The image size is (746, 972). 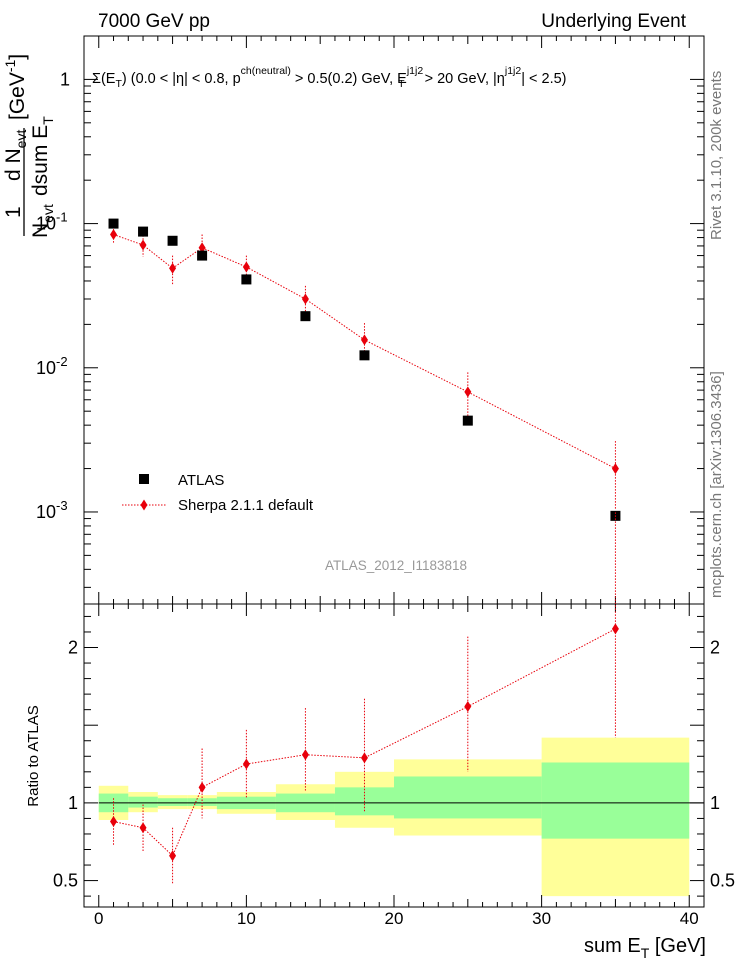 I want to click on x-tick-labels: 0 10 20 30 40, so click(x=396, y=918).